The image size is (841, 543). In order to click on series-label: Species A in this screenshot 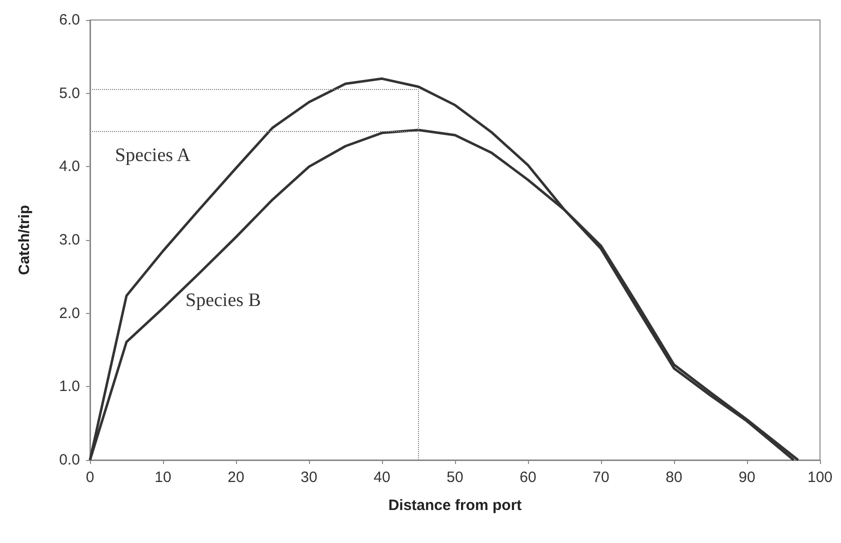, I will do `click(153, 155)`.